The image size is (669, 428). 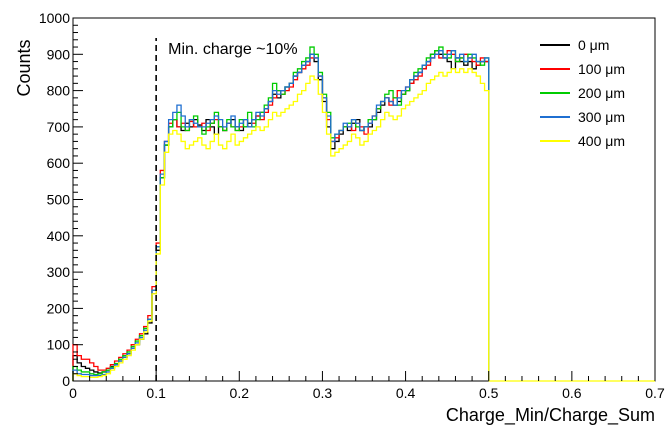 What do you see at coordinates (59, 308) in the screenshot?
I see `y-tick-label: 200` at bounding box center [59, 308].